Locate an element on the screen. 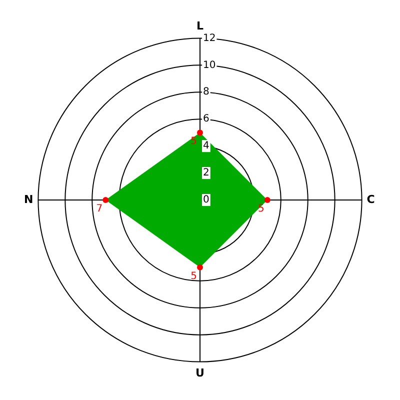 This screenshot has height=400, width=400. y-tick-label: 10 is located at coordinates (209, 65).